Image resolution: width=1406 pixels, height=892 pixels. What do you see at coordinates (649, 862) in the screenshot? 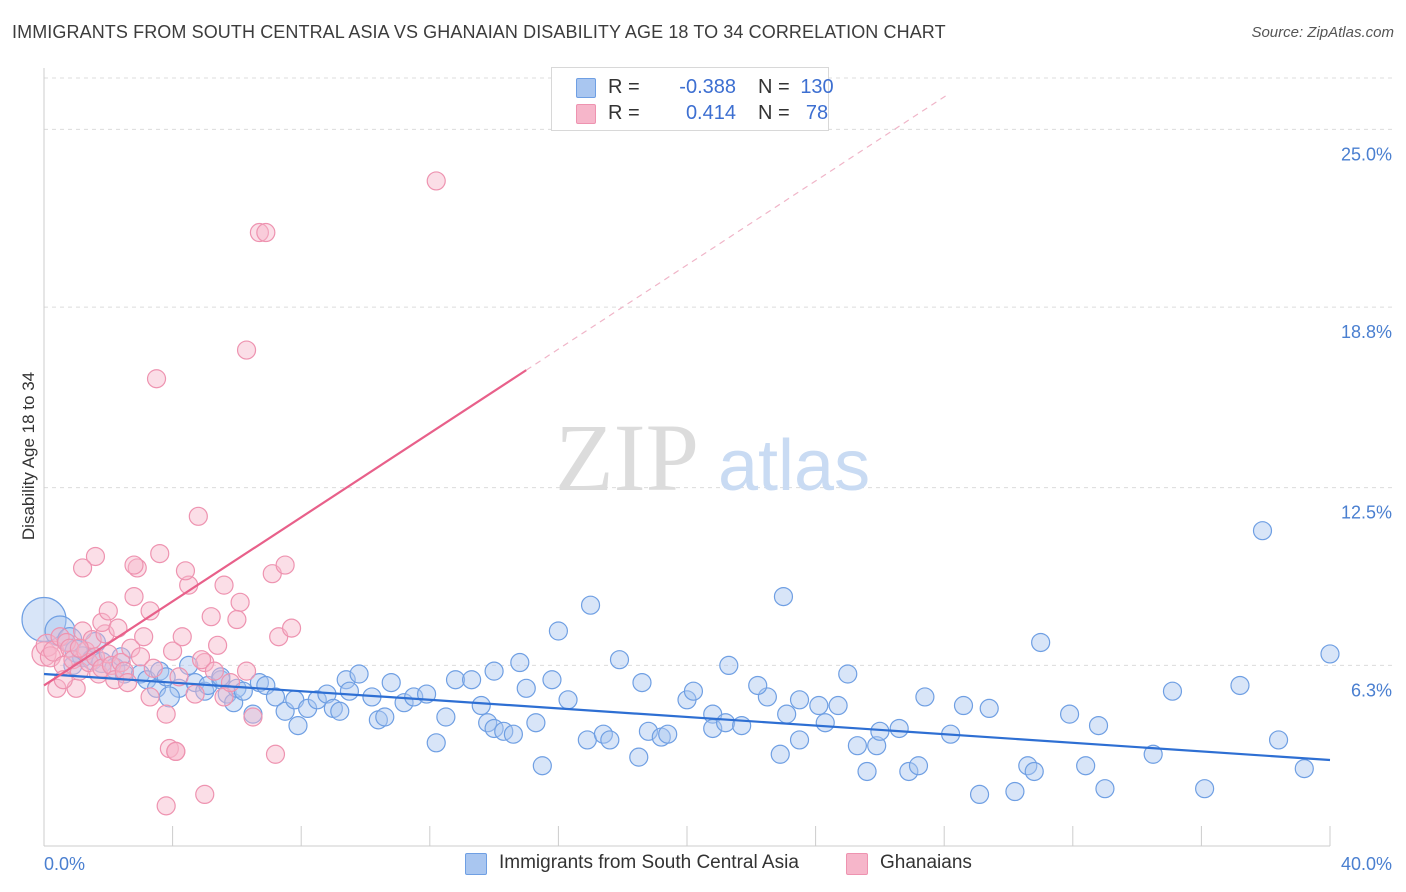
I see `series-legend-label: Immigrants from South Central Asia` at bounding box center [649, 862].